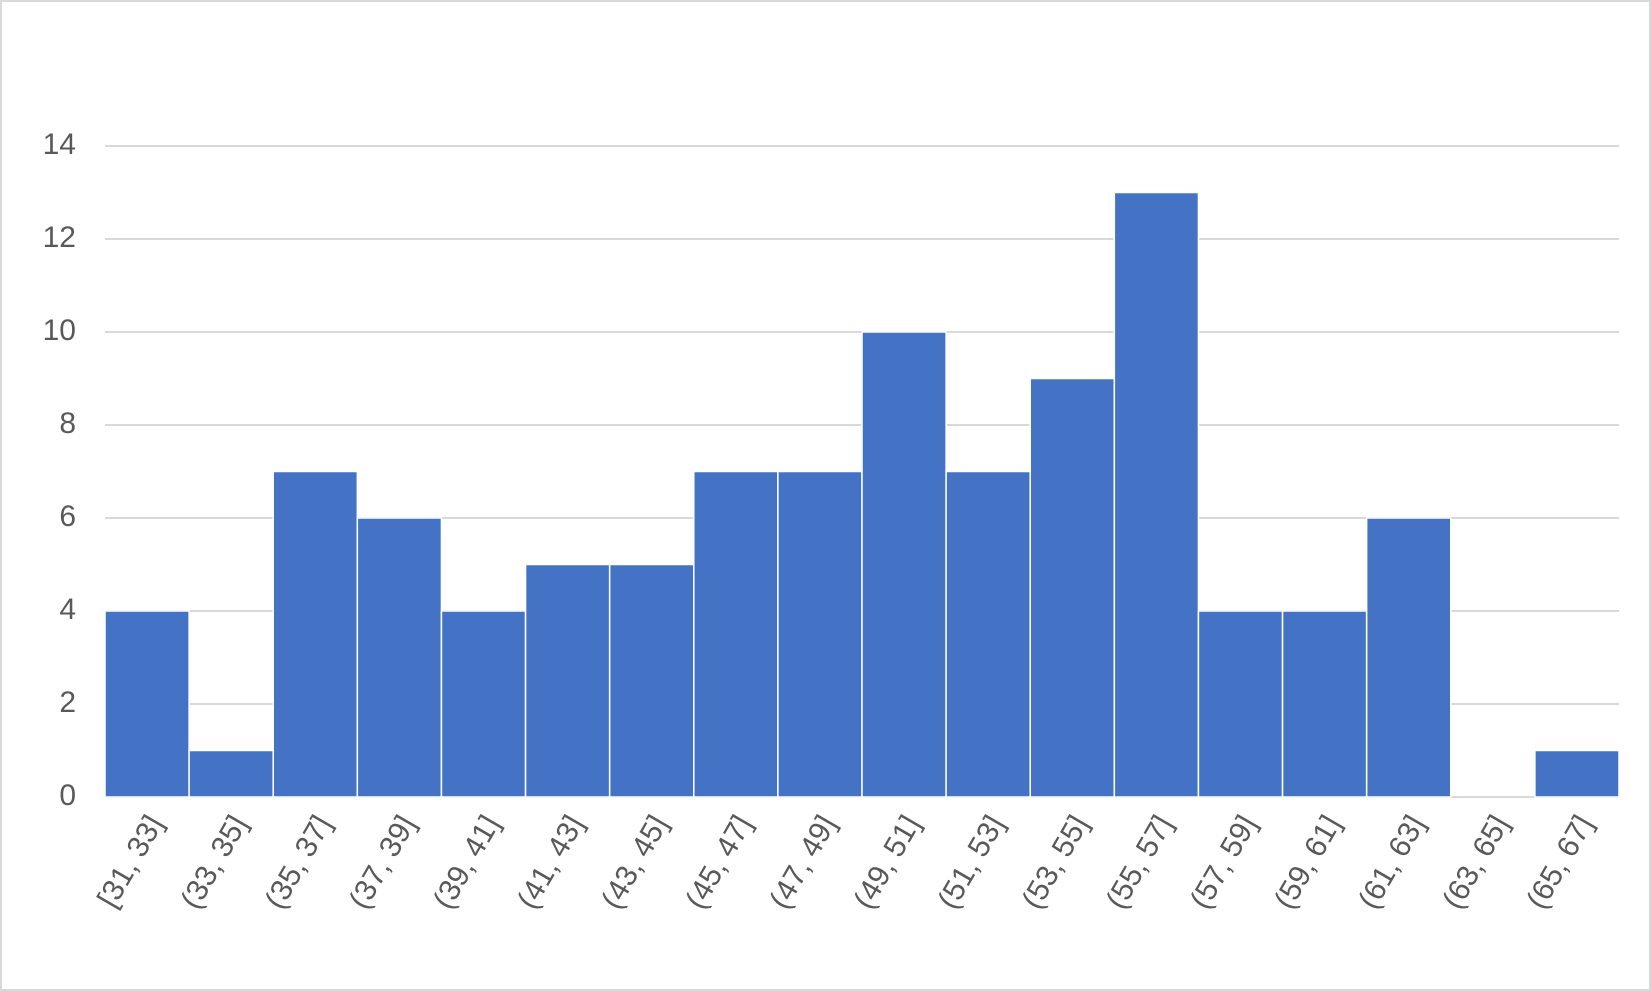  I want to click on y-tick-label: 0, so click(67, 795).